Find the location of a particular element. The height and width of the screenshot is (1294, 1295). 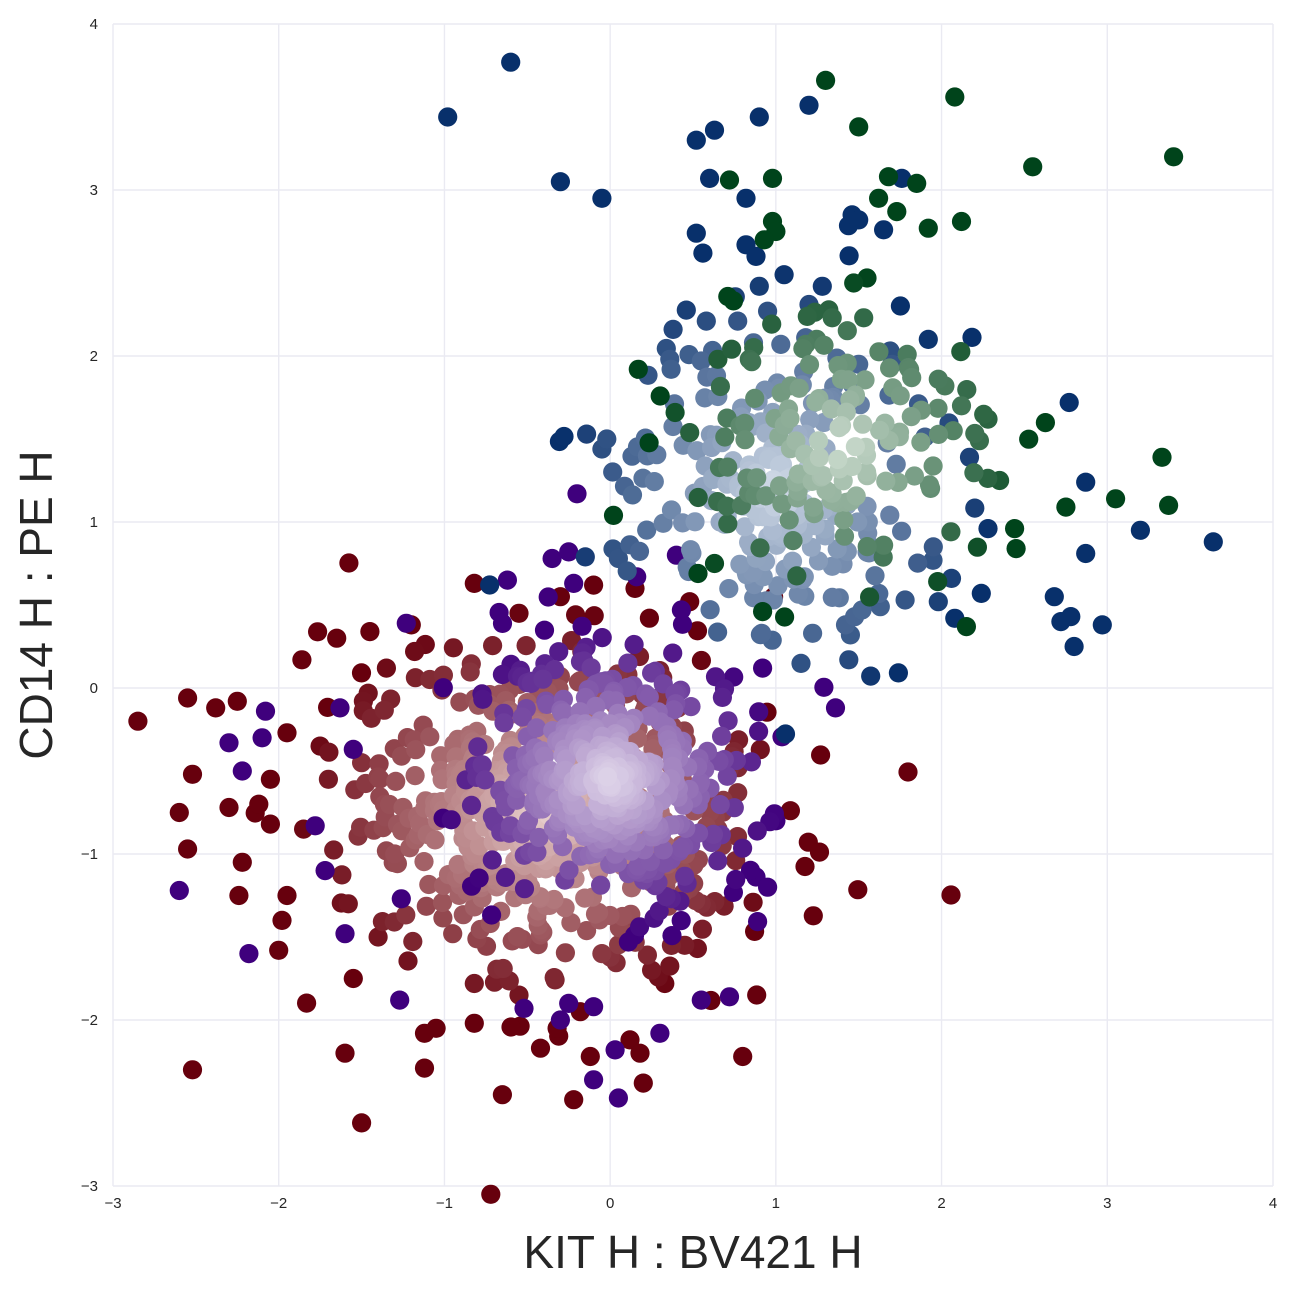

x-tick-label: −3 is located at coordinates (112, 1203).